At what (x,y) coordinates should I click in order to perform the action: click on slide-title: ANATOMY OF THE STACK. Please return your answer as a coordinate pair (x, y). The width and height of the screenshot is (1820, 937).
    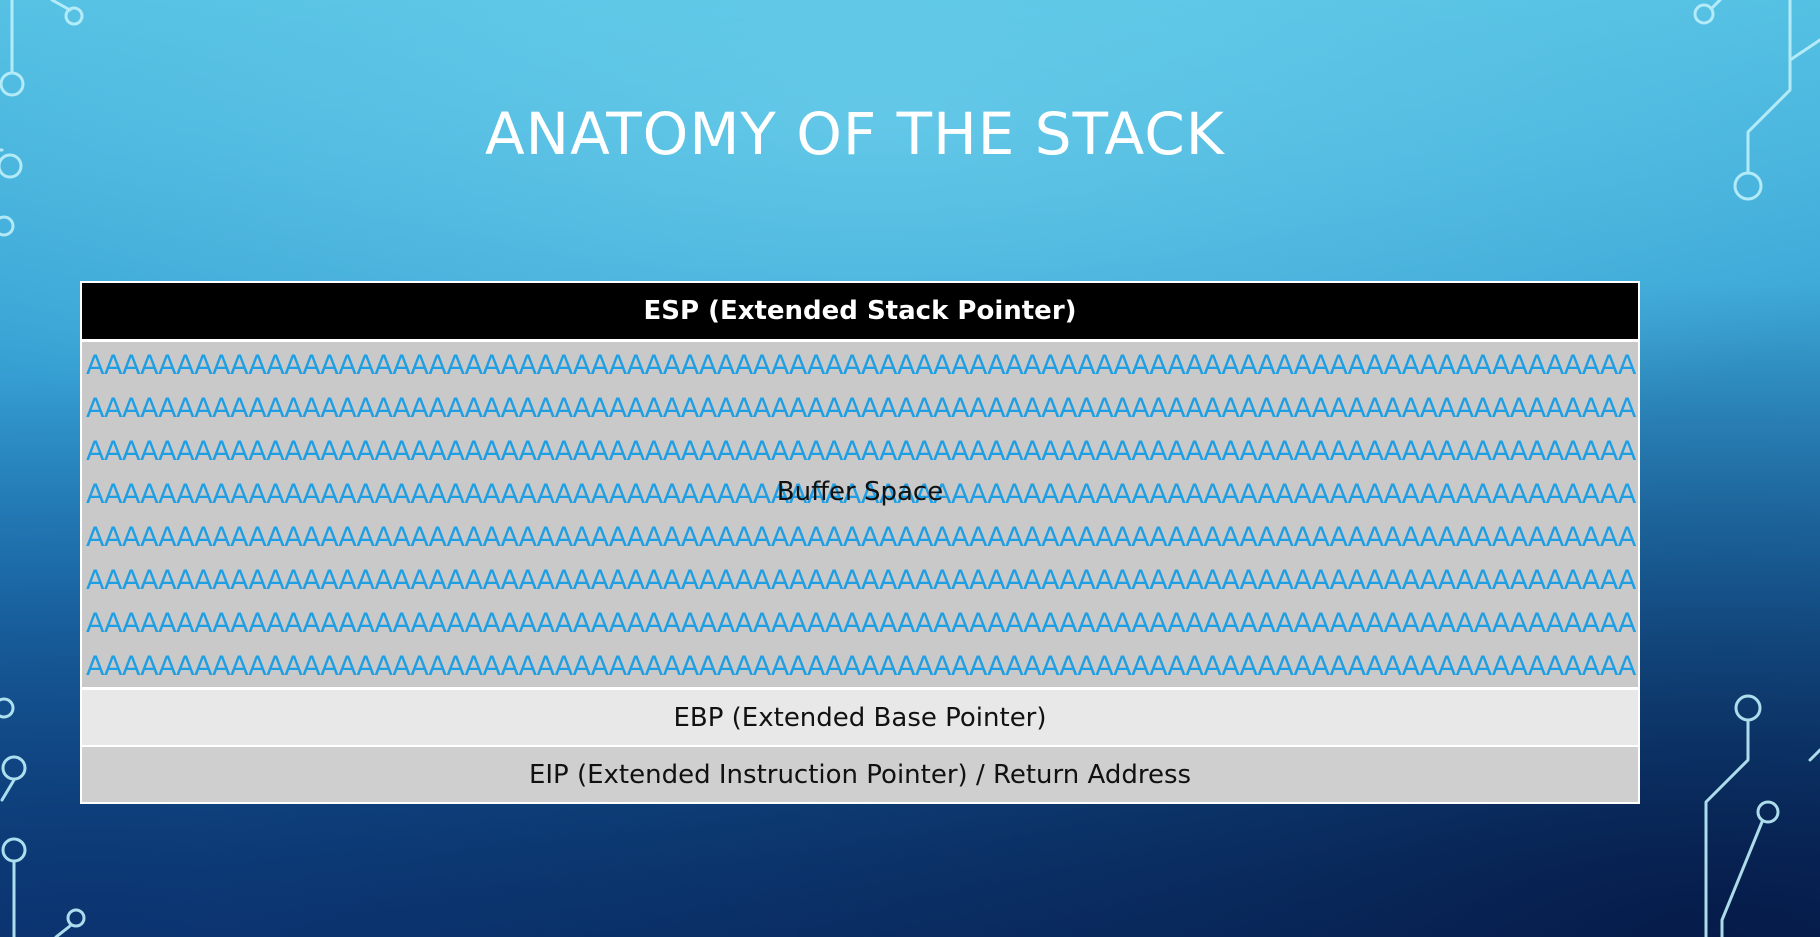
    Looking at the image, I should click on (855, 134).